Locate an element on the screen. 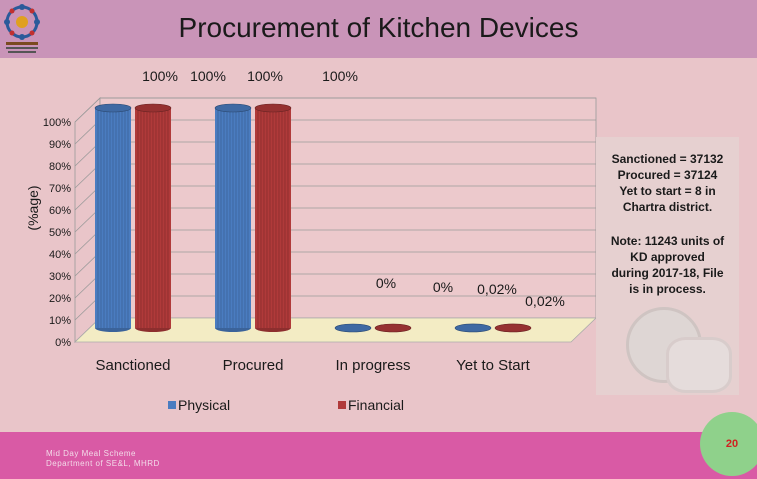 The image size is (757, 479). x-category-label: In progress is located at coordinates (372, 365).